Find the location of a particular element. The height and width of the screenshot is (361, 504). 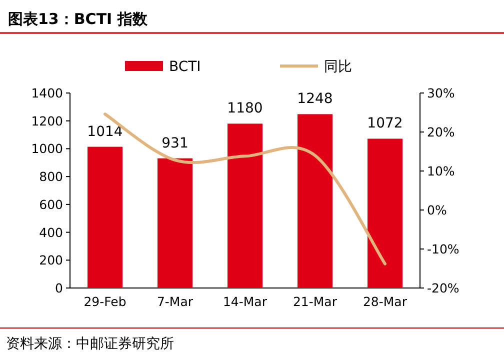

y2-tick-label: -20% is located at coordinates (443, 288).